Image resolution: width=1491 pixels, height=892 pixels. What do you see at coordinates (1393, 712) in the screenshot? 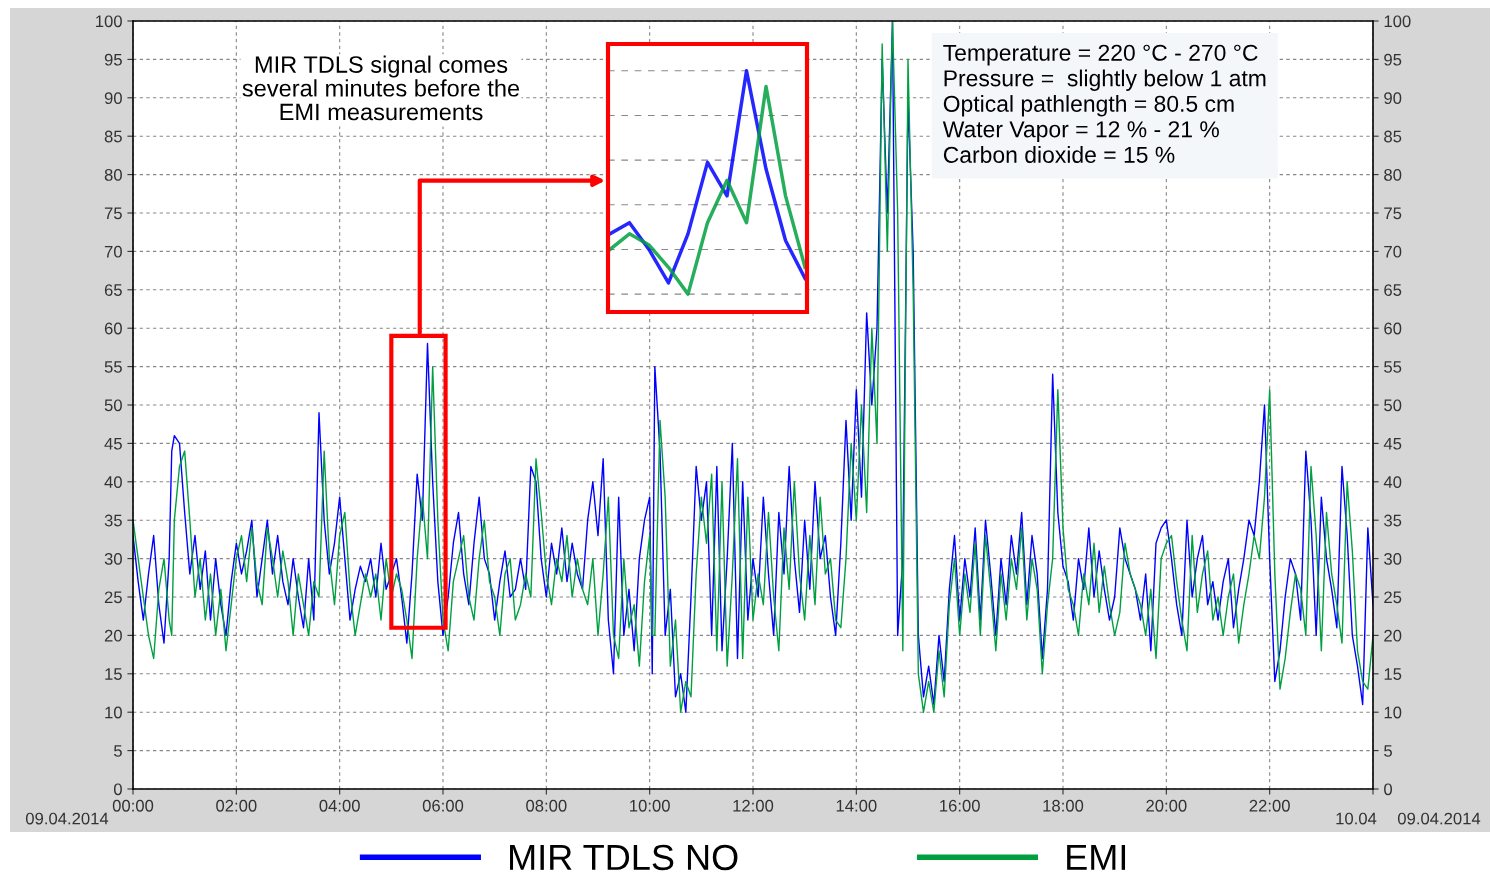
I see `y2-tick-label: 10` at bounding box center [1393, 712].